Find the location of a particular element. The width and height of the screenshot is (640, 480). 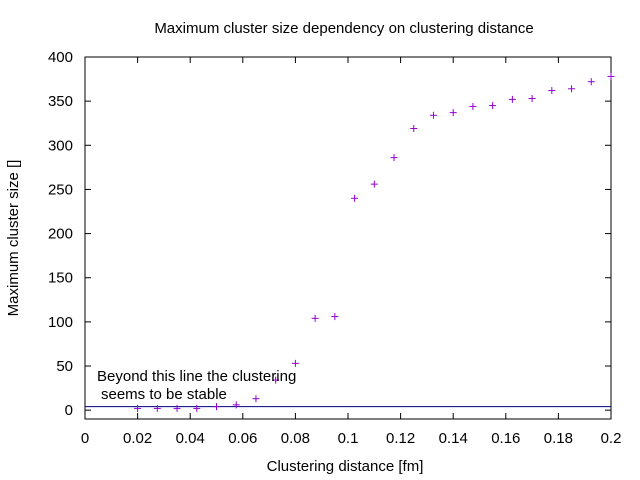

y-tick-label: 400 is located at coordinates (60, 57).